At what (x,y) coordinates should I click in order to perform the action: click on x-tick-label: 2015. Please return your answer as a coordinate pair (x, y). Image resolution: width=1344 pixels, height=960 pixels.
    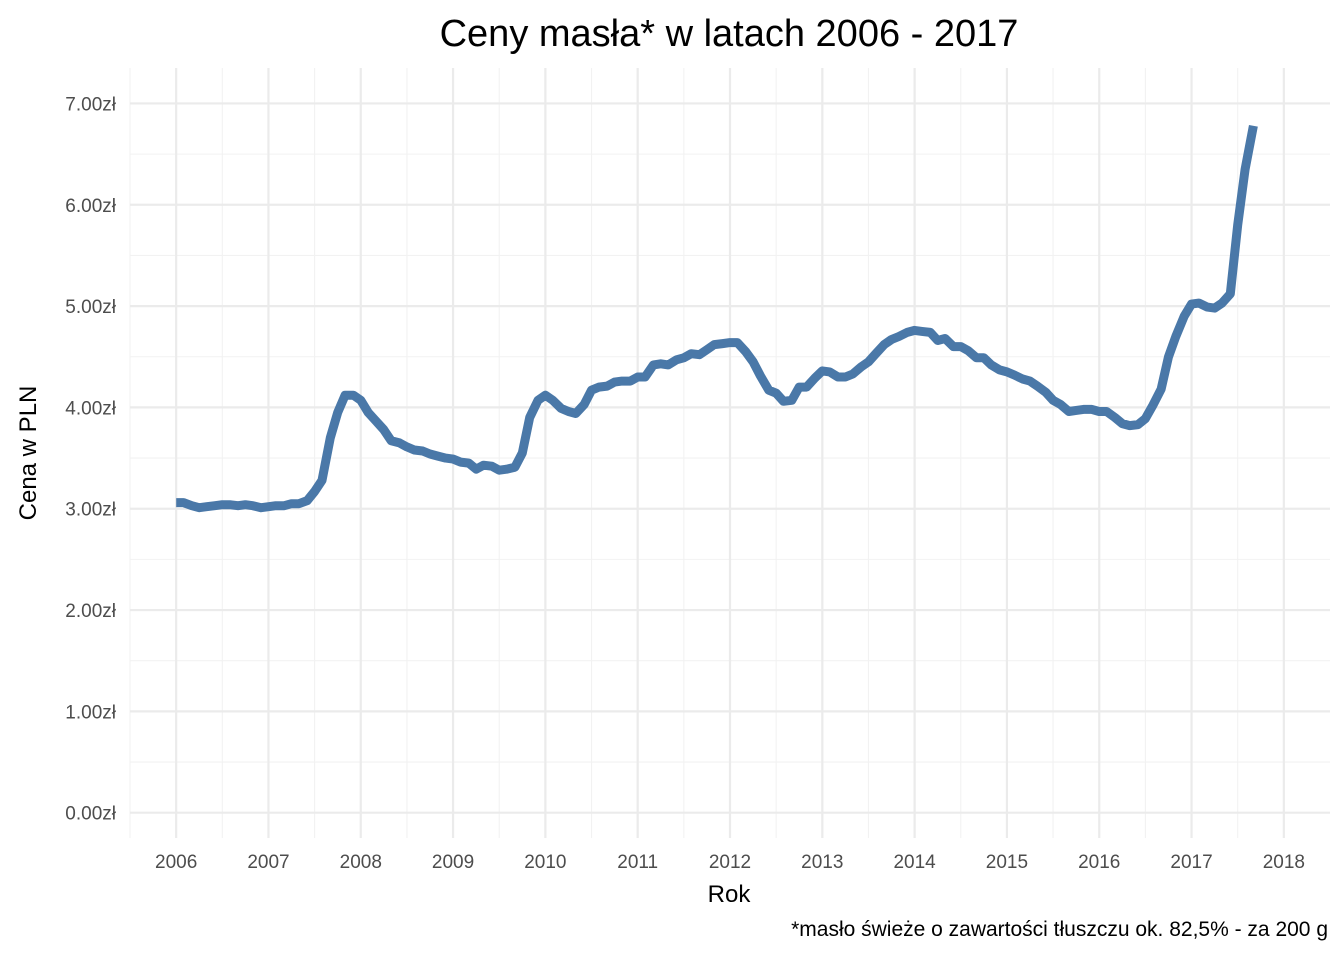
    Looking at the image, I should click on (1007, 862).